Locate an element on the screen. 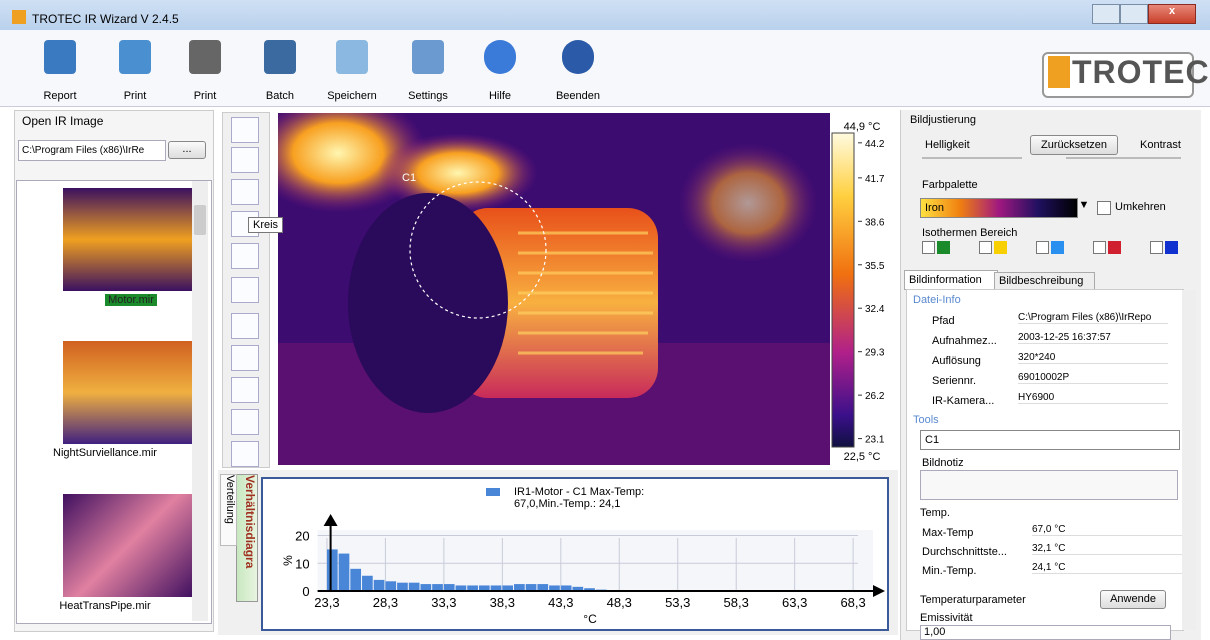  hot-spot is located at coordinates (748, 203).